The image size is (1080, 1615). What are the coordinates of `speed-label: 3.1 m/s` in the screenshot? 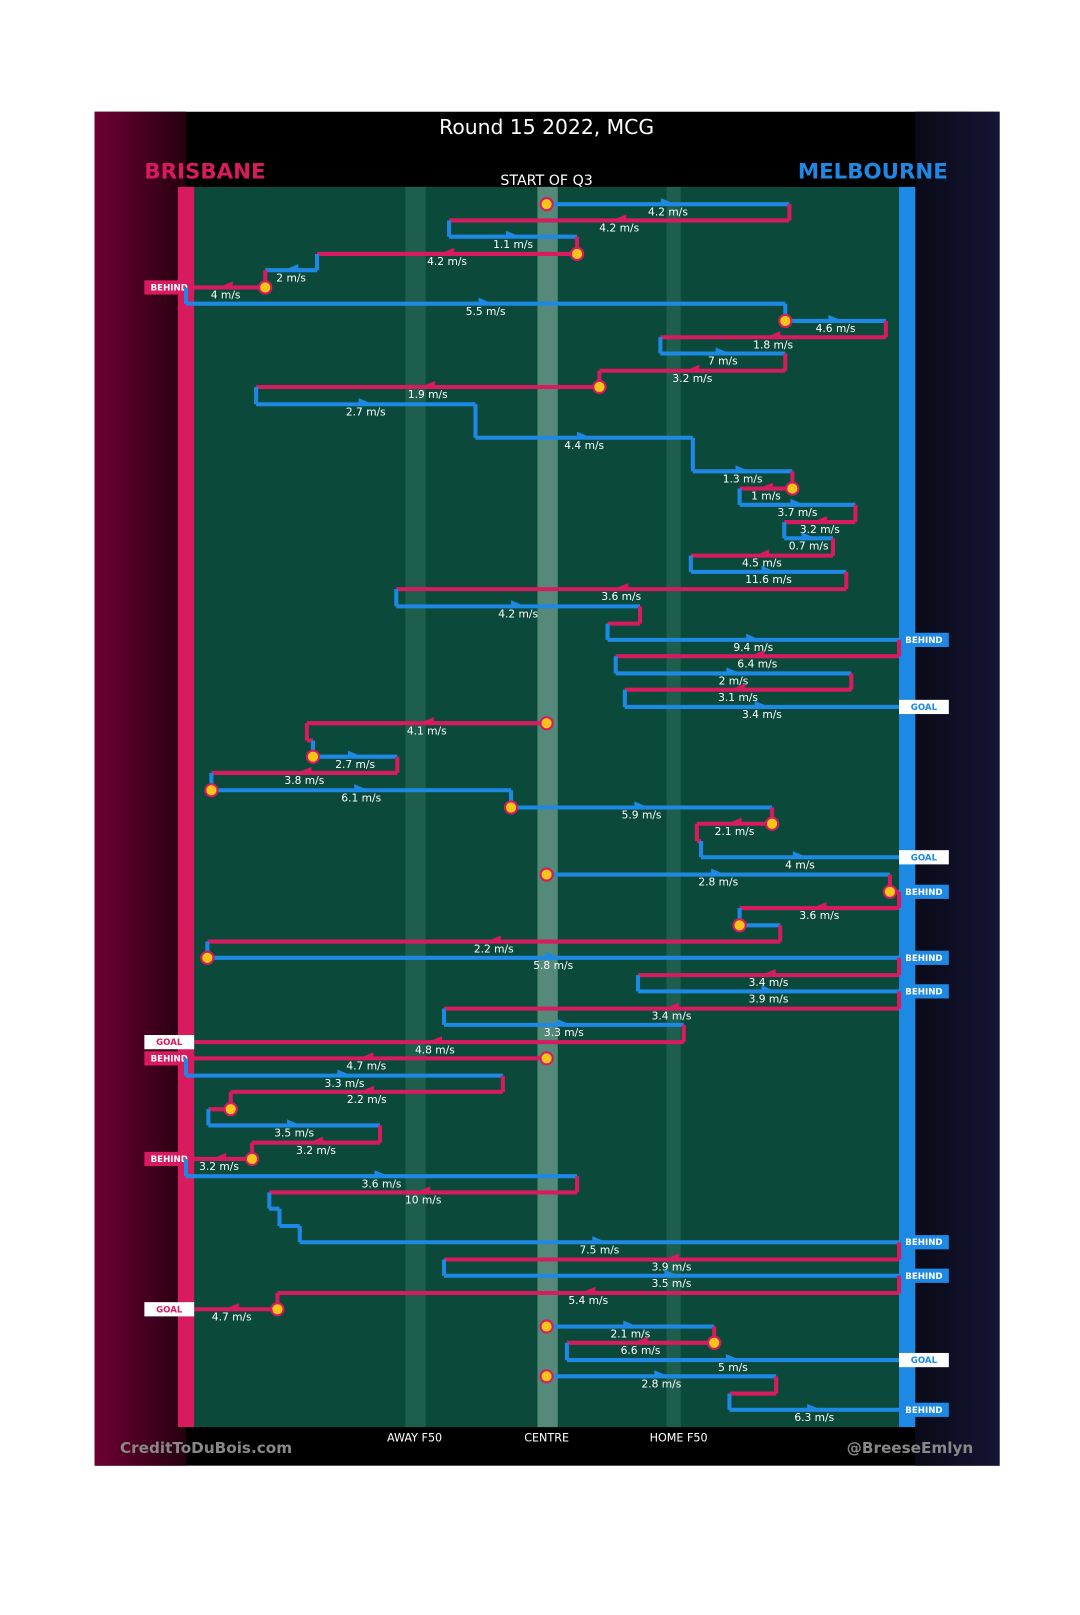 It's located at (738, 697).